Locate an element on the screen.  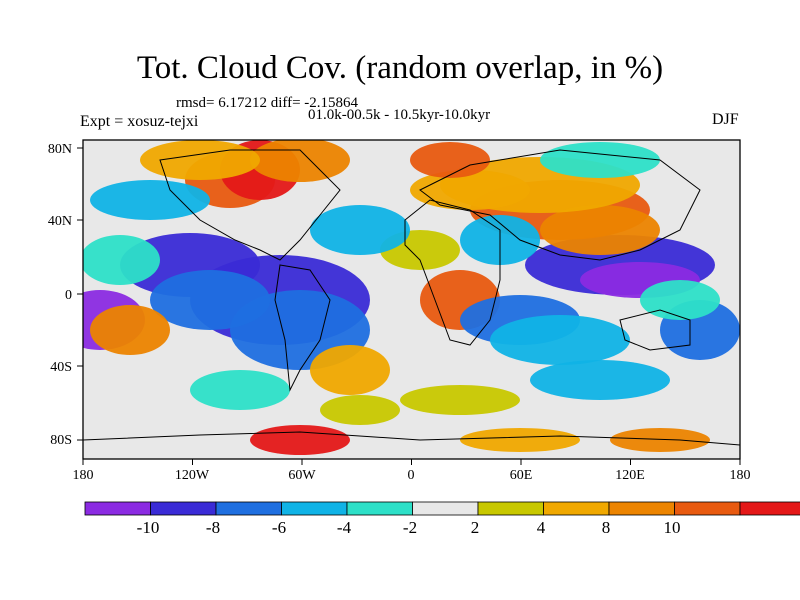
colorbar is located at coordinates (442, 508).